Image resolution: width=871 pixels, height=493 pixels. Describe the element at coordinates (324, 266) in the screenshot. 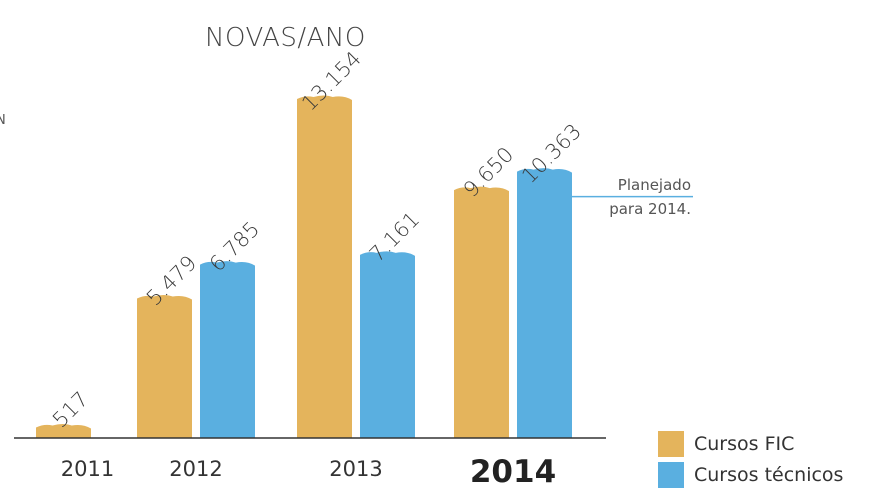

I see `bar-fic-2013` at that location.